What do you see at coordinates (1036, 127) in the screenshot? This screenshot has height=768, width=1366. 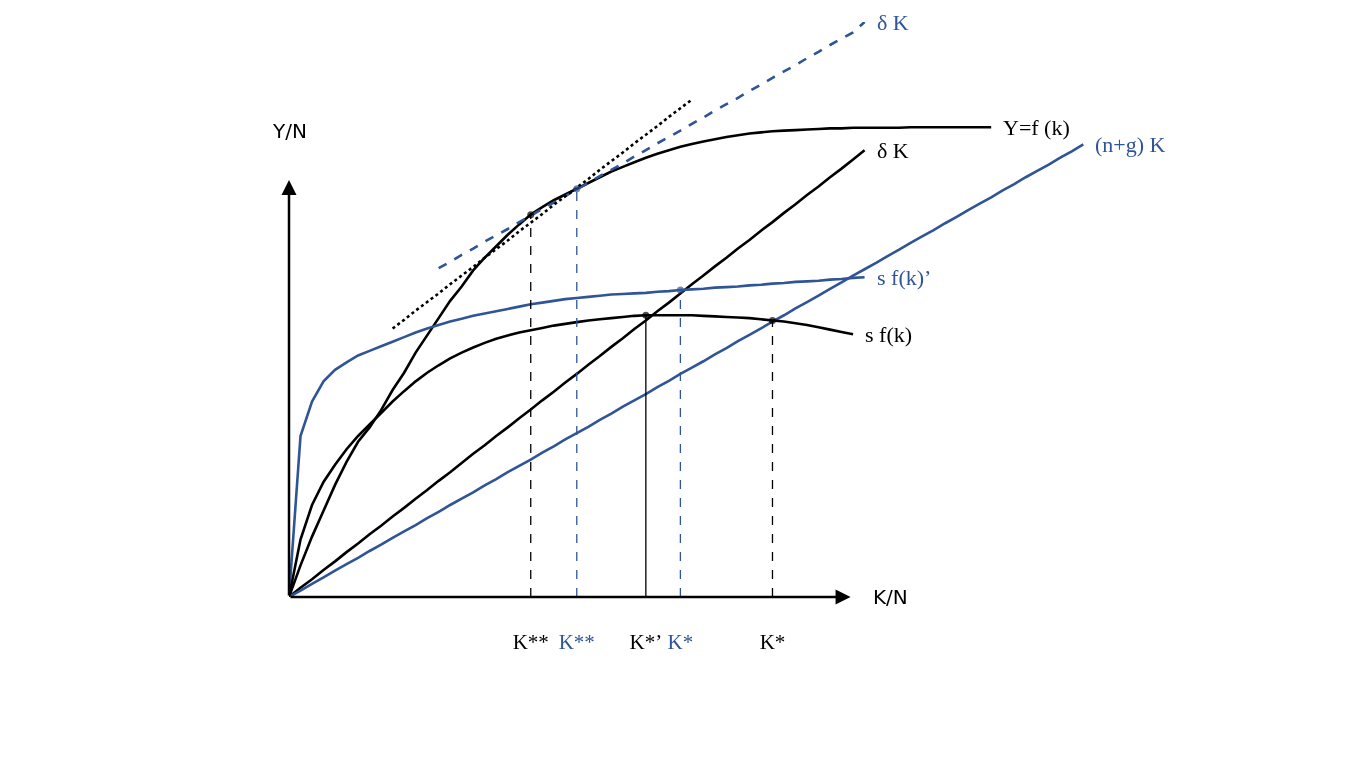 I see `series-label: Y=f (k)` at bounding box center [1036, 127].